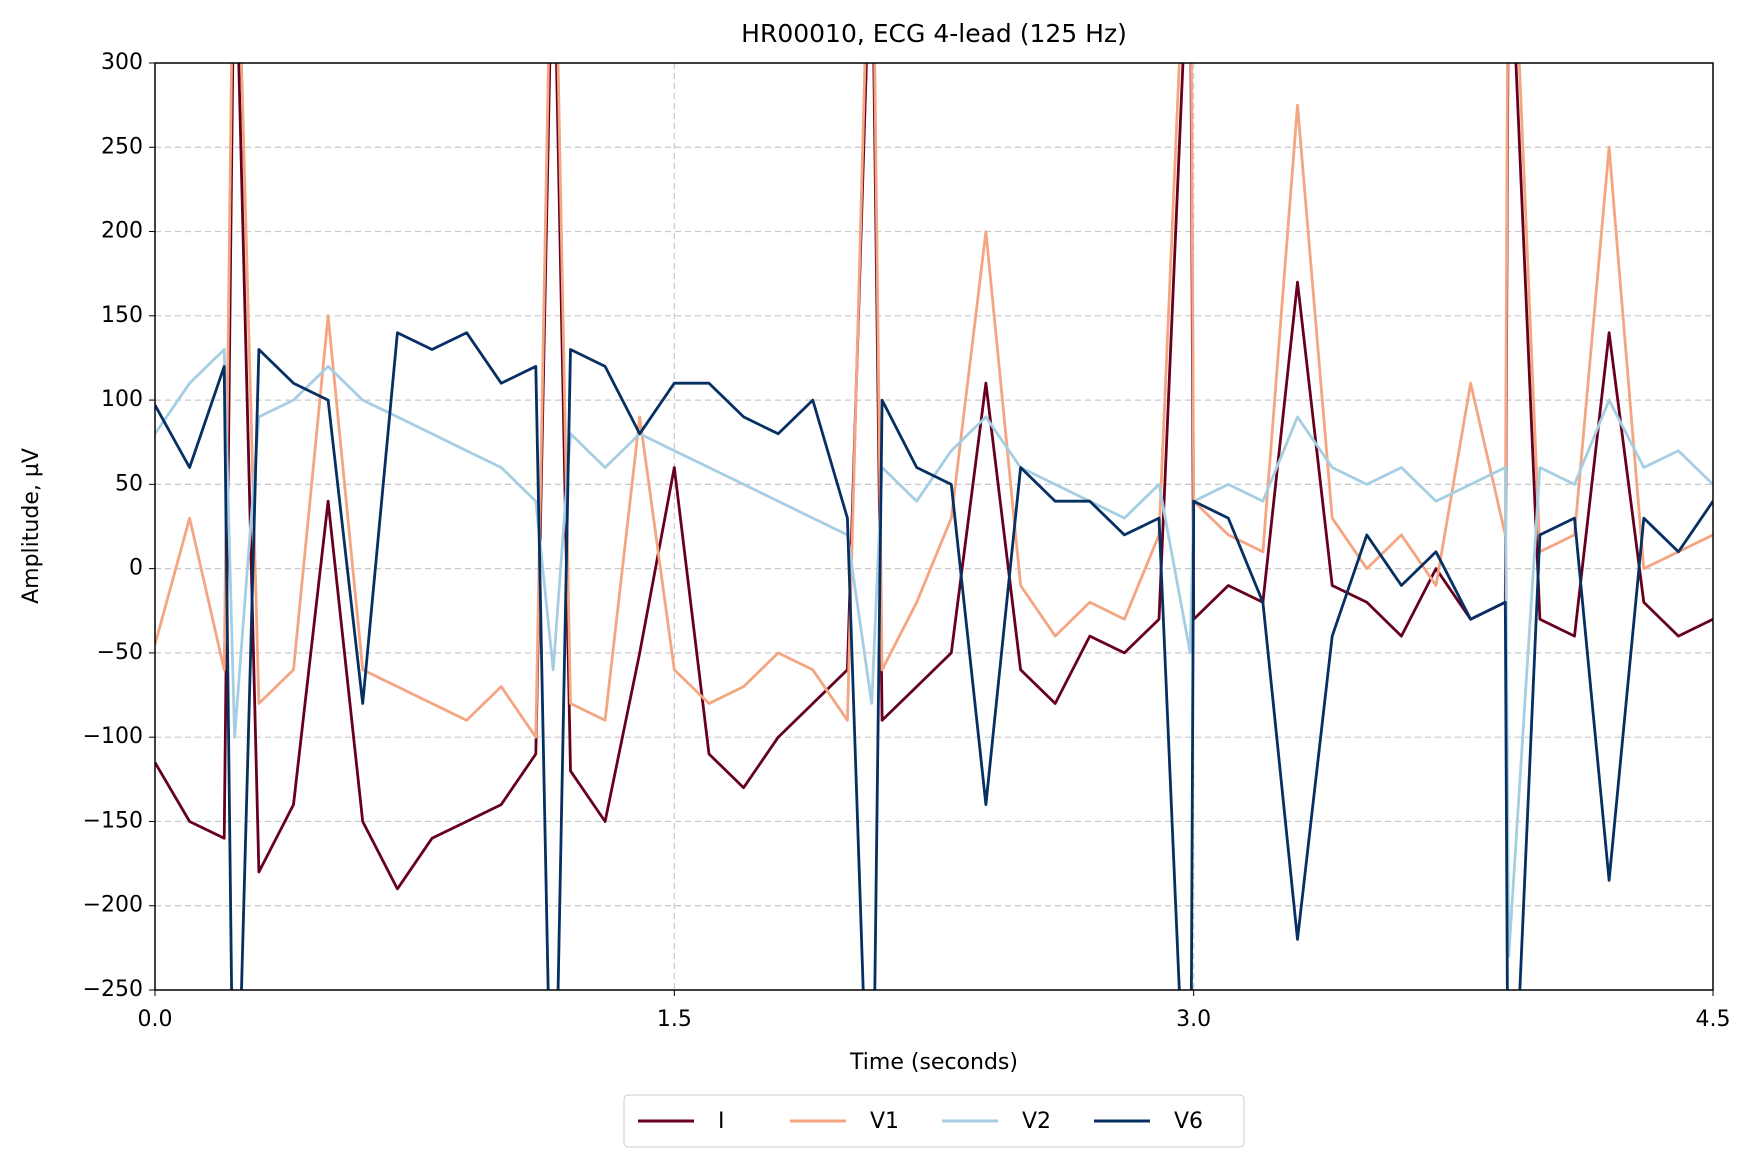  I want to click on x-tick-label: 0.0, so click(155, 1019).